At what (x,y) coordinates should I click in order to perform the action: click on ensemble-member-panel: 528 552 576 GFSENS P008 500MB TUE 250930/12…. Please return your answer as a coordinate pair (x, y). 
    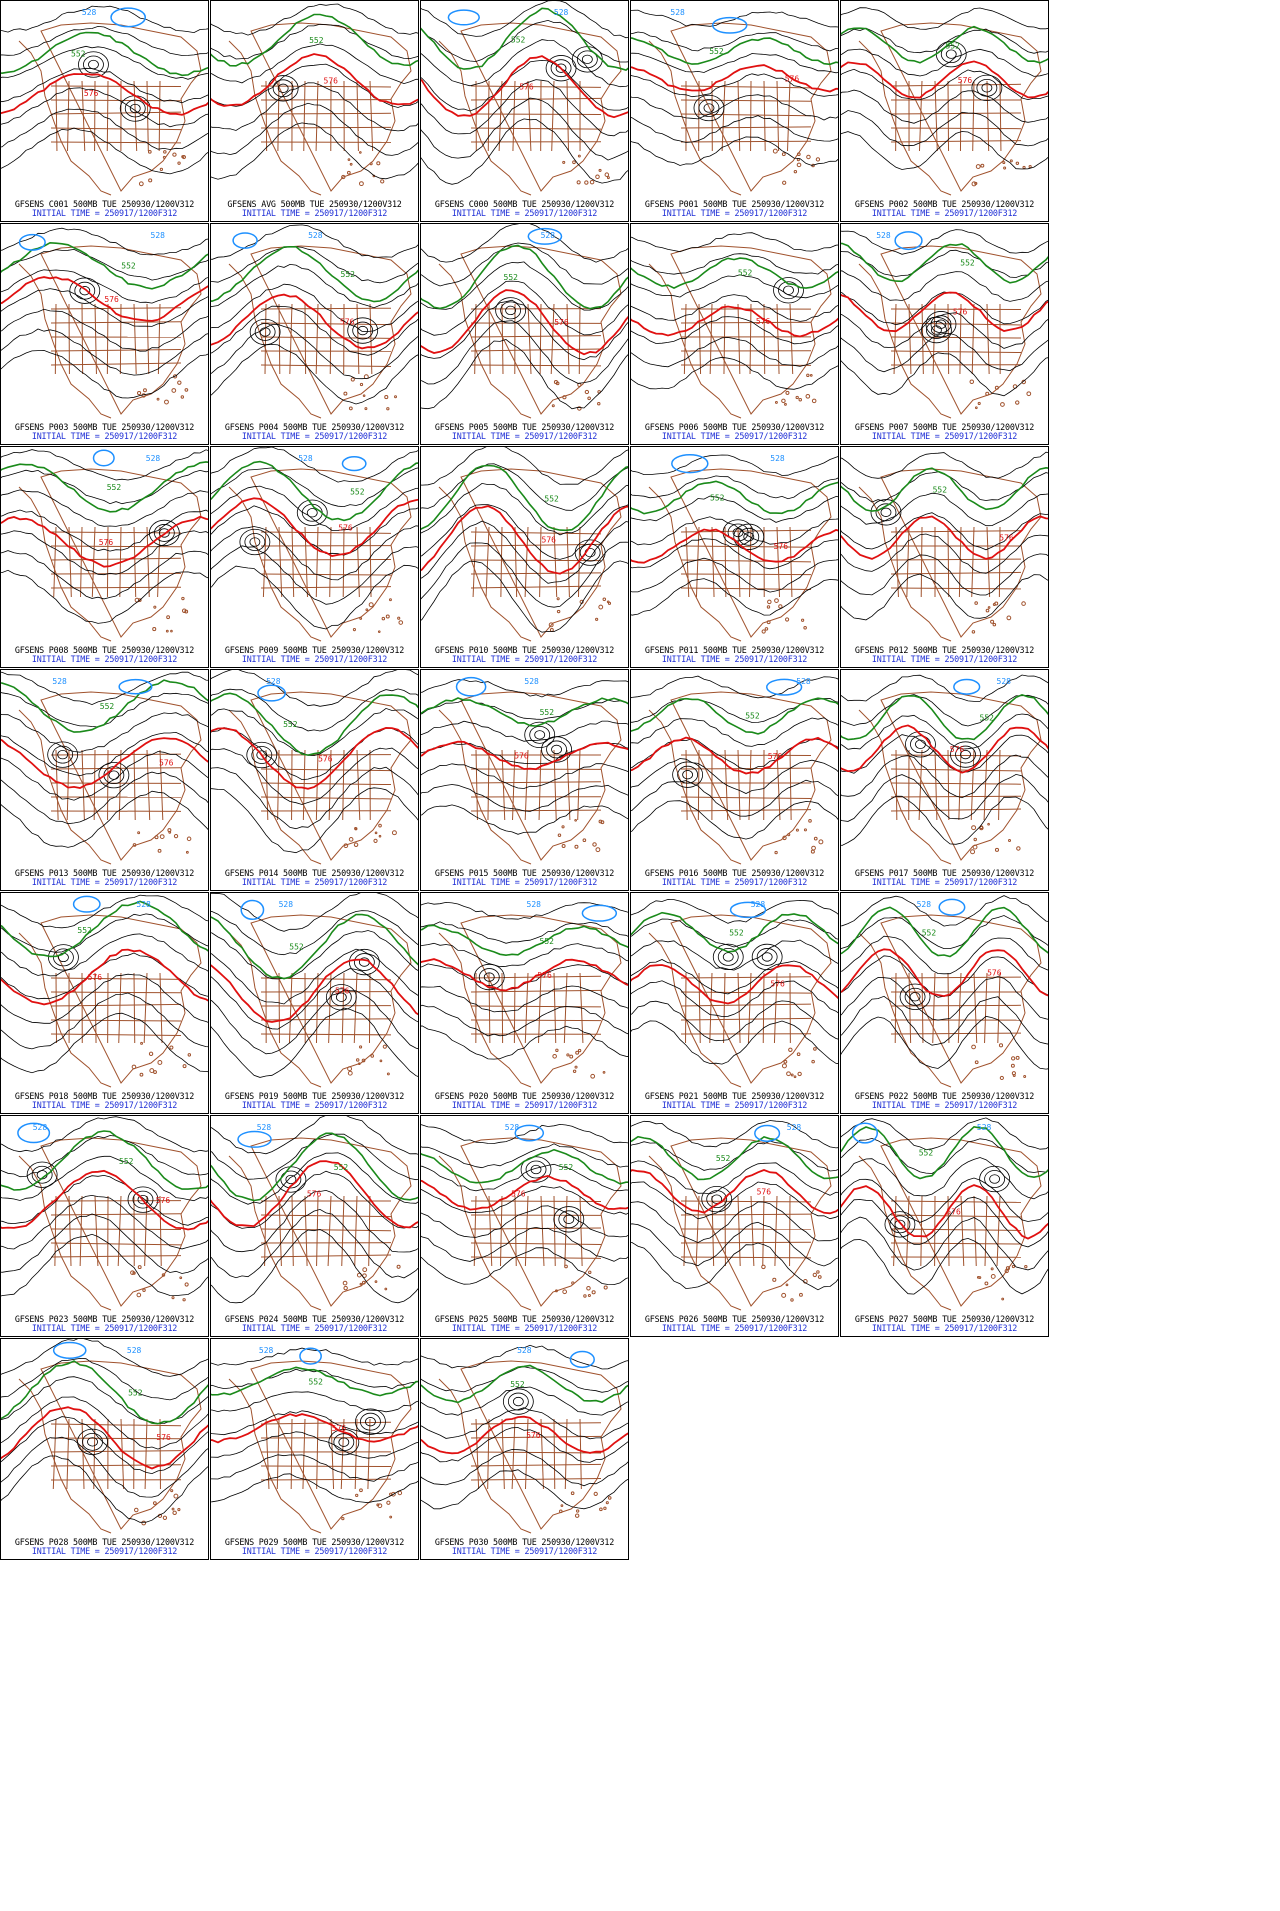
    Looking at the image, I should click on (104, 557).